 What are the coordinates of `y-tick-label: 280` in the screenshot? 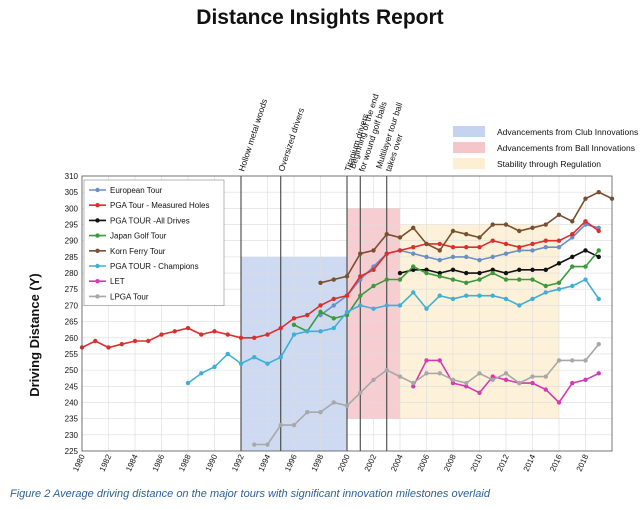 It's located at (72, 273).